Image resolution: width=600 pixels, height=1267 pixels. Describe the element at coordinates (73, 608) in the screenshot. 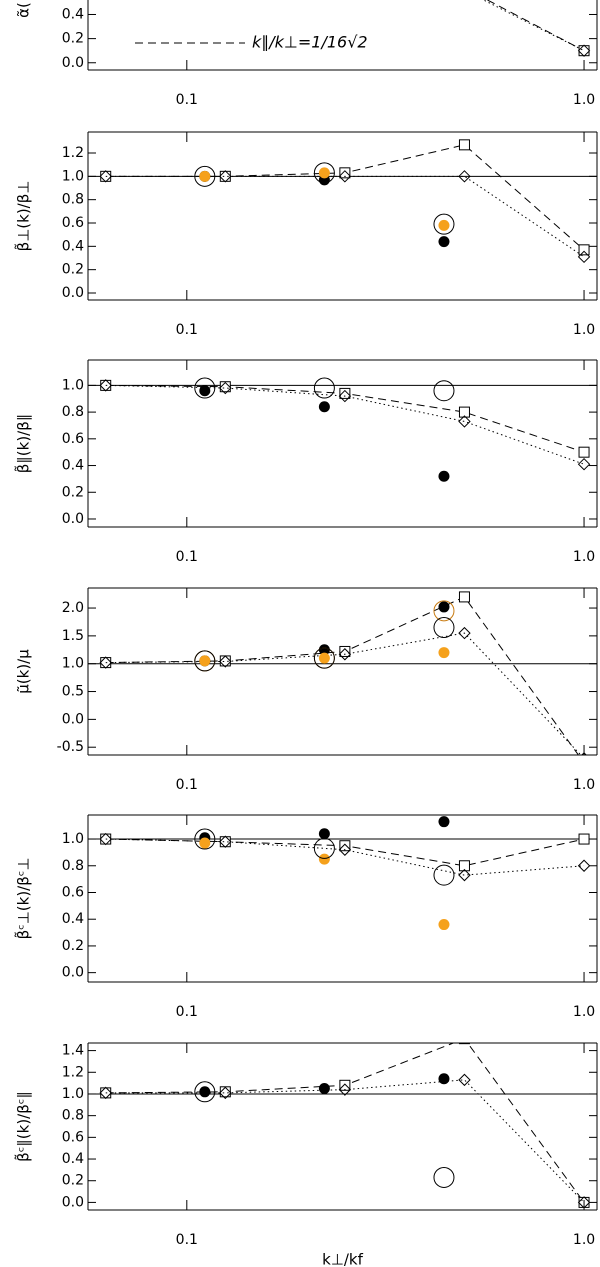

I see `y-tick-label: 2.0` at that location.